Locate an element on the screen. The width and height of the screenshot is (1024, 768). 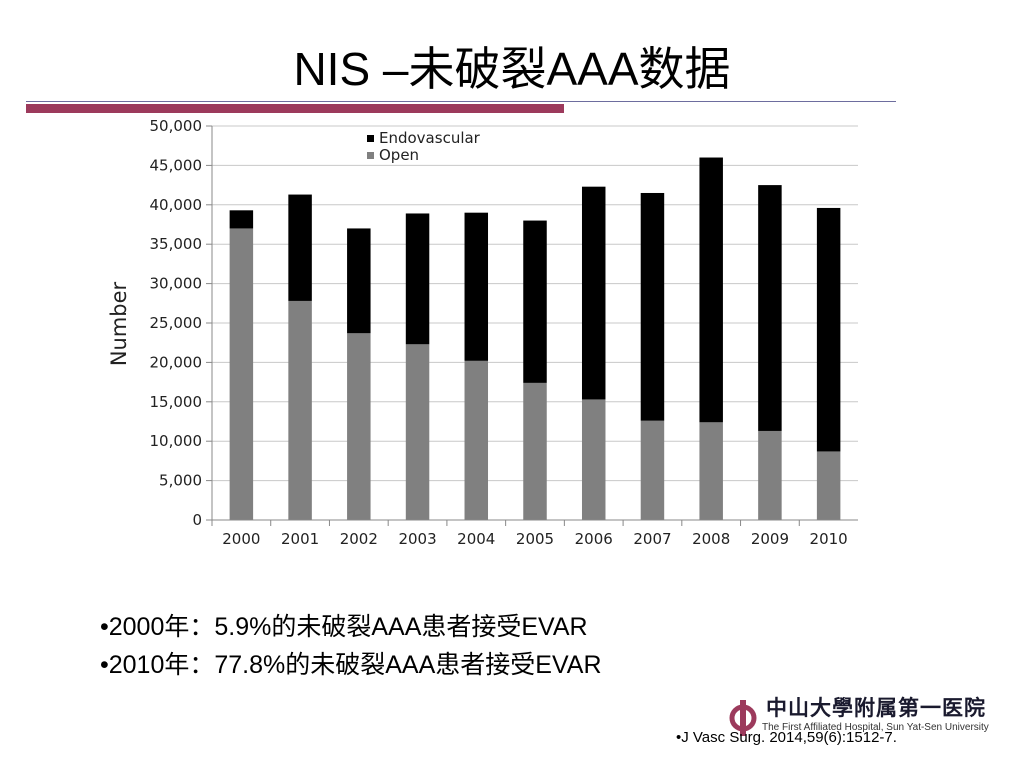
x-tick-label-2004: 2004 is located at coordinates (476, 539).